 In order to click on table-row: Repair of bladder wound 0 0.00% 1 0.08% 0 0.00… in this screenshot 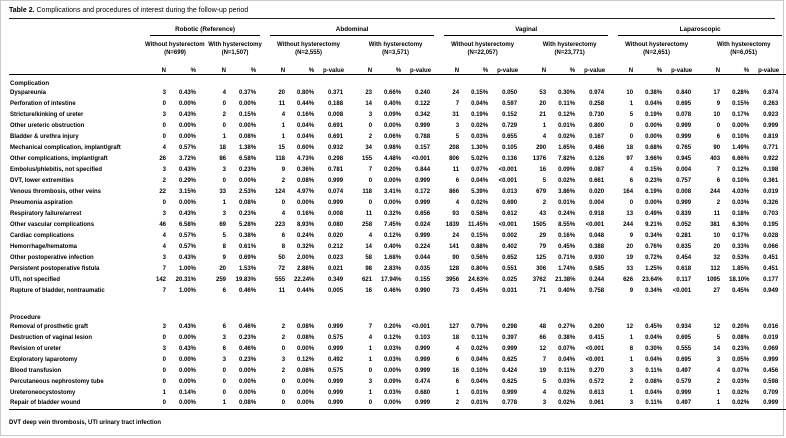, I will do `click(397, 403)`.